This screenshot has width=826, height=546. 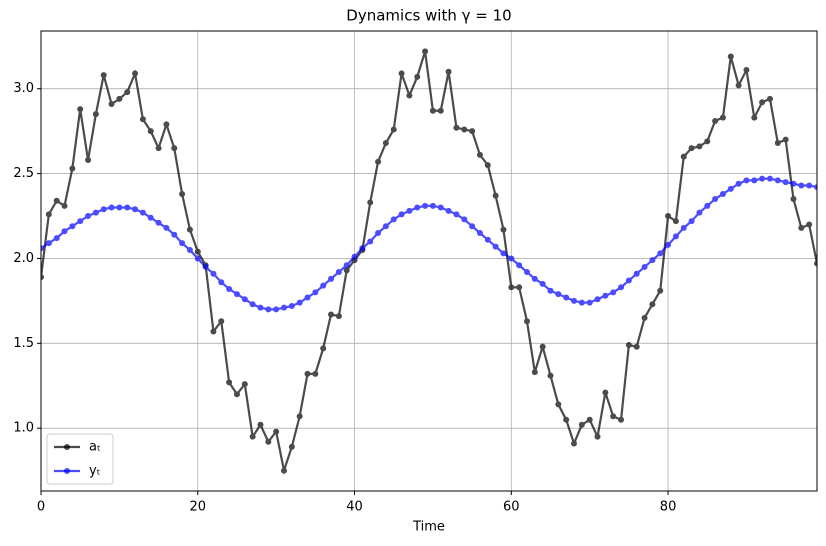 What do you see at coordinates (511, 507) in the screenshot?
I see `x-tick-label: 60` at bounding box center [511, 507].